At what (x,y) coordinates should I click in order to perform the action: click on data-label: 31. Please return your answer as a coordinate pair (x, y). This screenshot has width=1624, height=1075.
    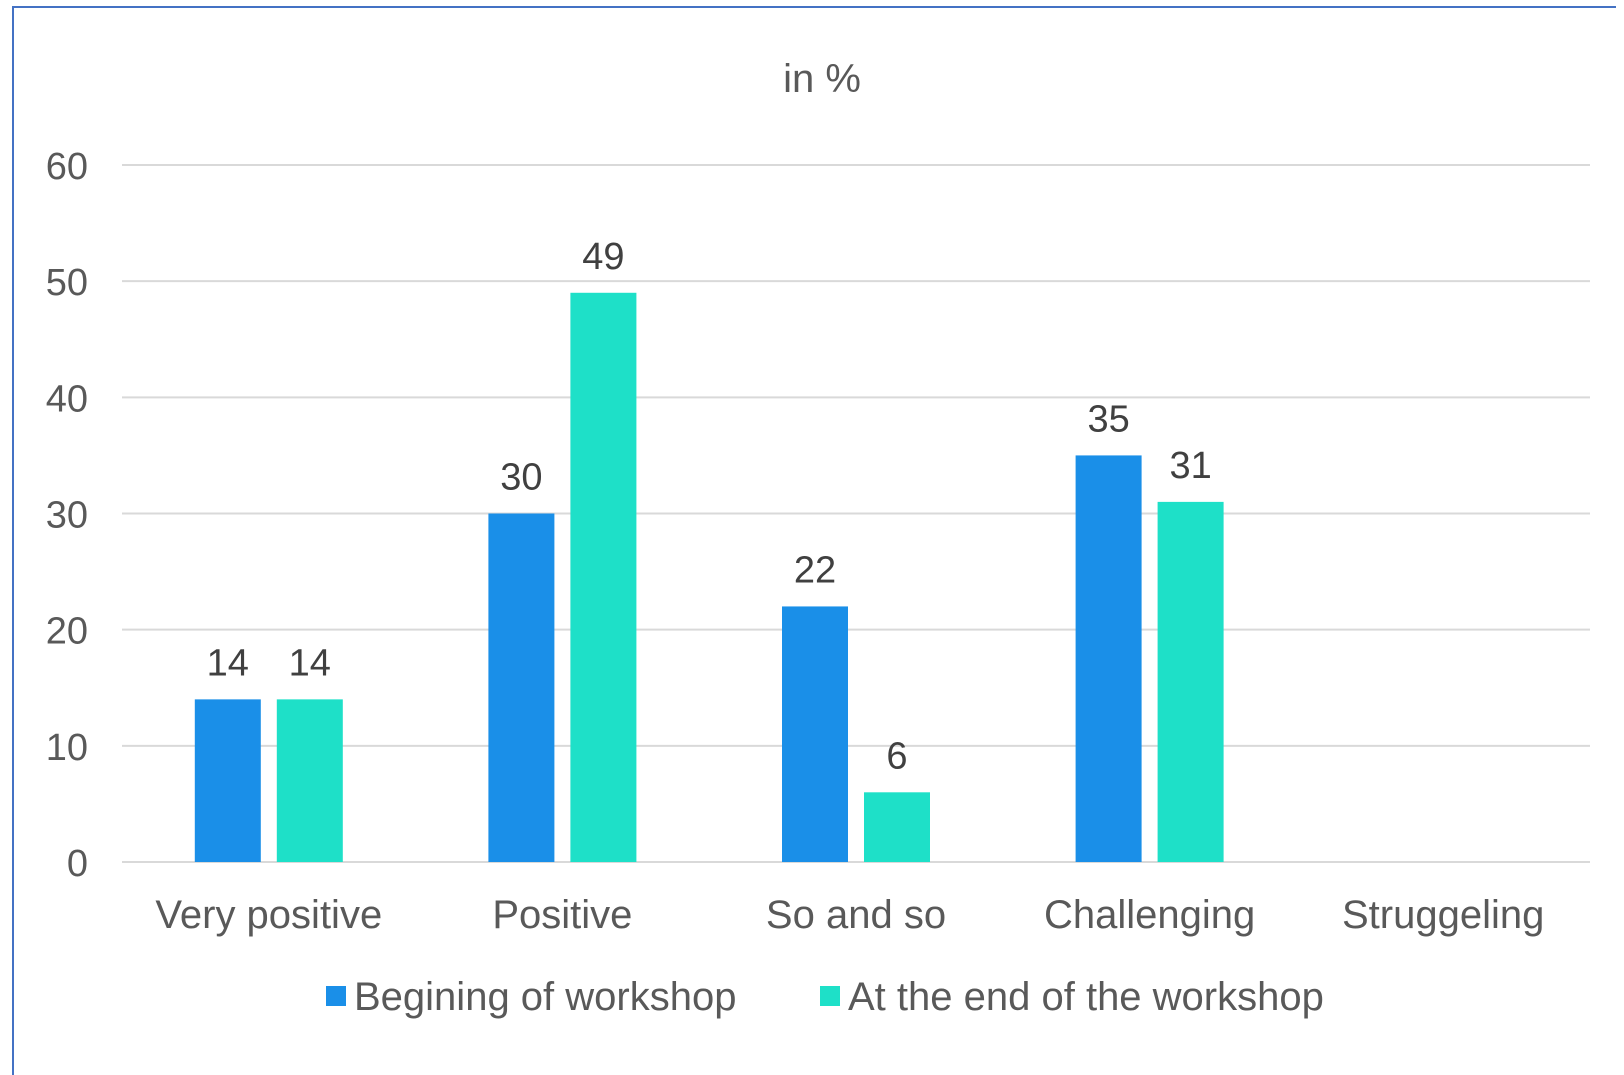
    Looking at the image, I should click on (1190, 466).